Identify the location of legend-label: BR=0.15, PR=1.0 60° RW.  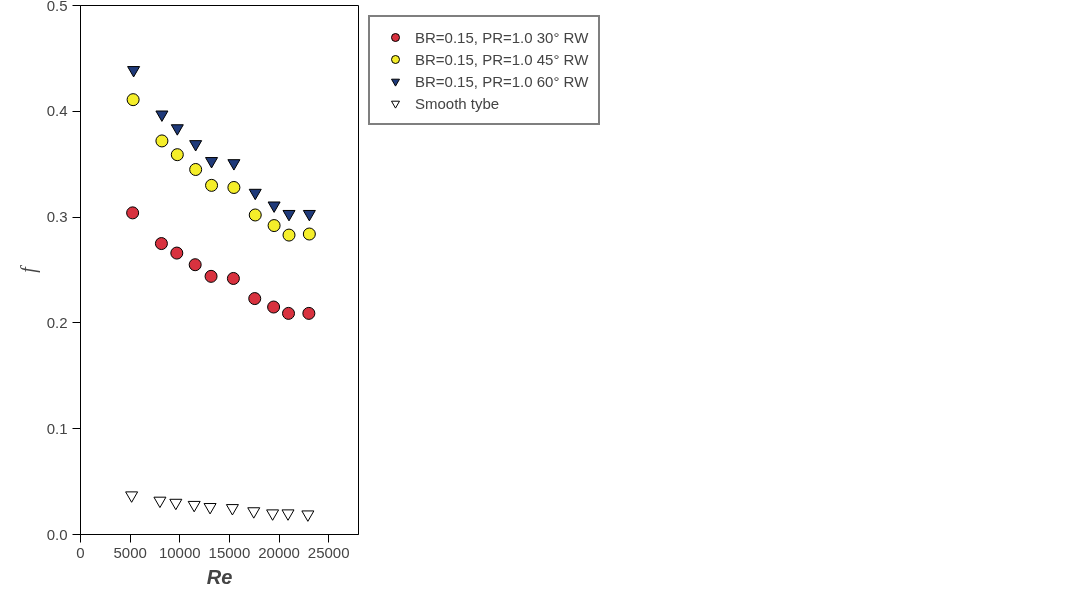
(502, 81).